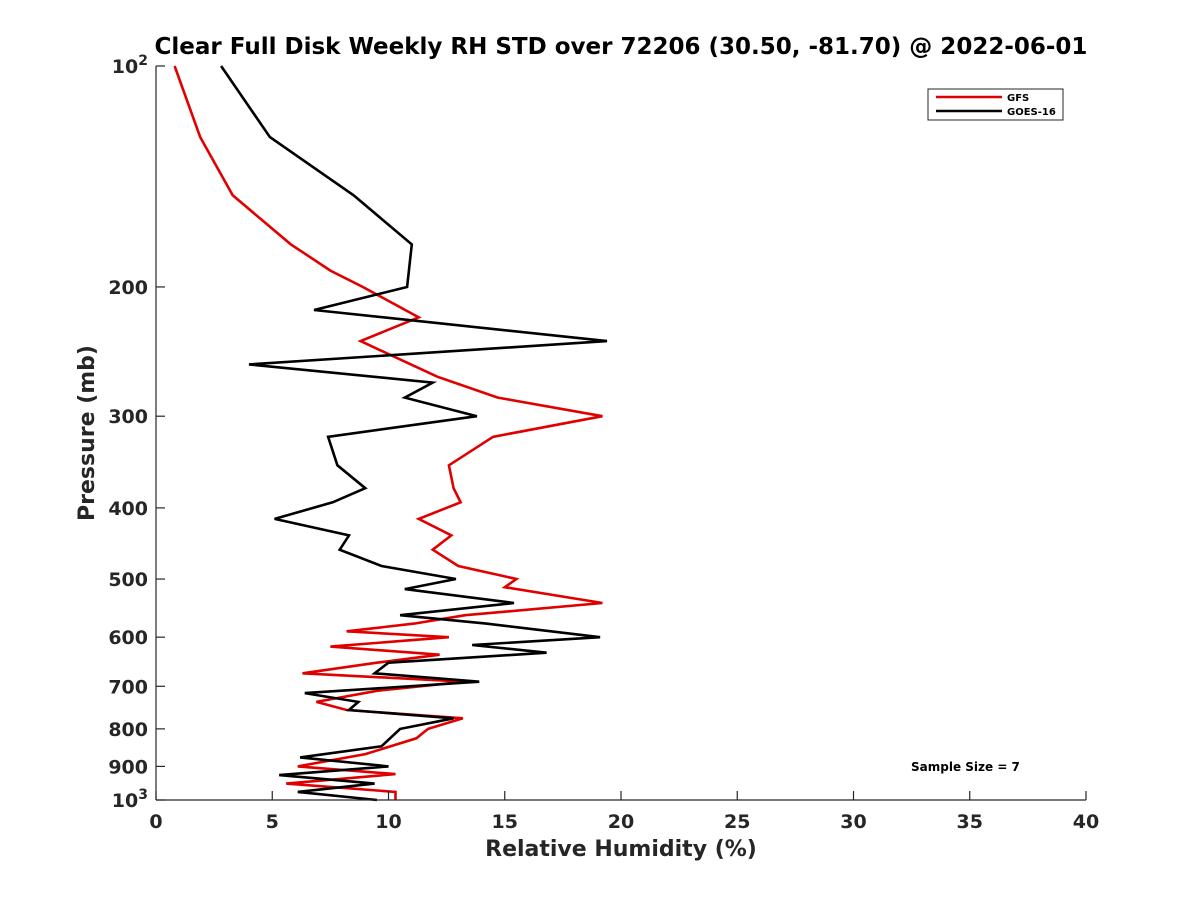 This screenshot has width=1200, height=900. I want to click on y-axis-label: Pressure (mb), so click(87, 433).